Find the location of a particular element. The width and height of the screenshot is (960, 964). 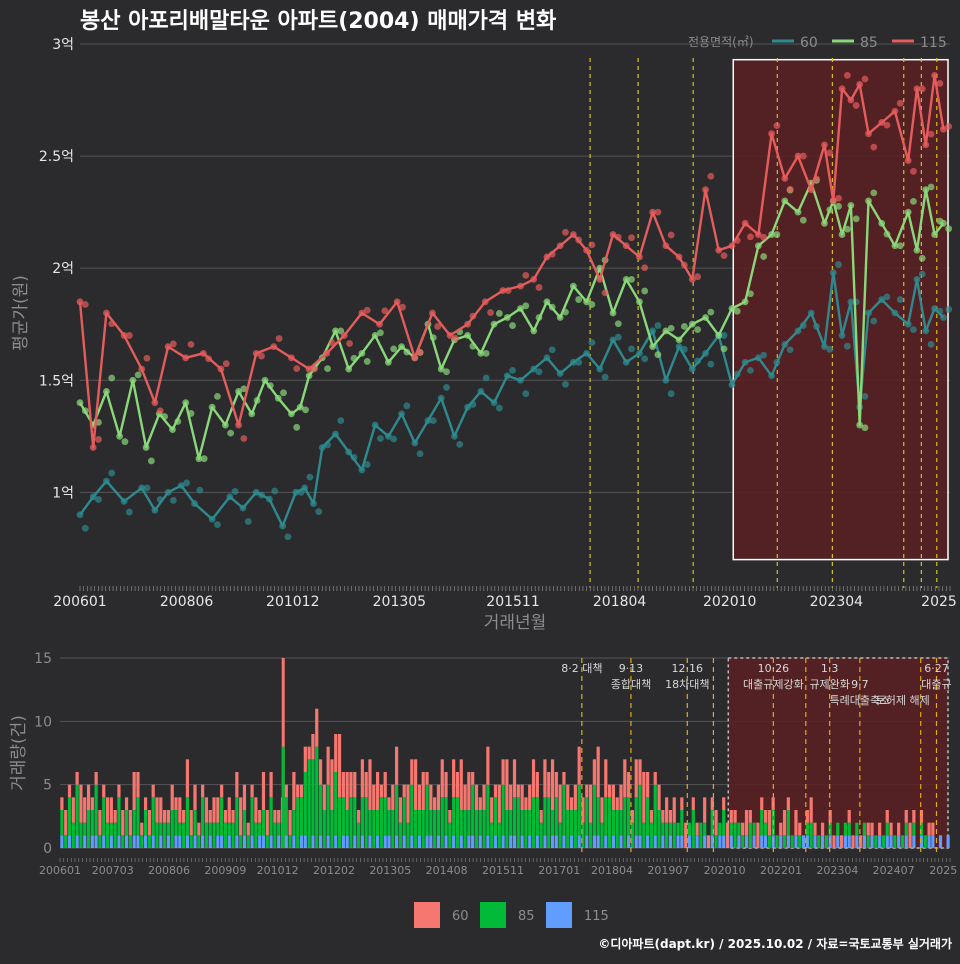

y-tick-label: 1억 is located at coordinates (63, 493).